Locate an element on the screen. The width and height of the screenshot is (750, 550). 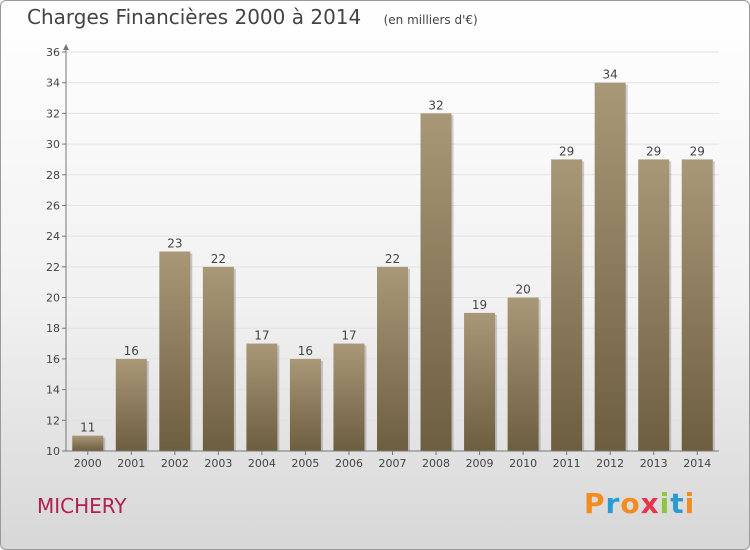
x-tick-label: 2007 is located at coordinates (393, 463).